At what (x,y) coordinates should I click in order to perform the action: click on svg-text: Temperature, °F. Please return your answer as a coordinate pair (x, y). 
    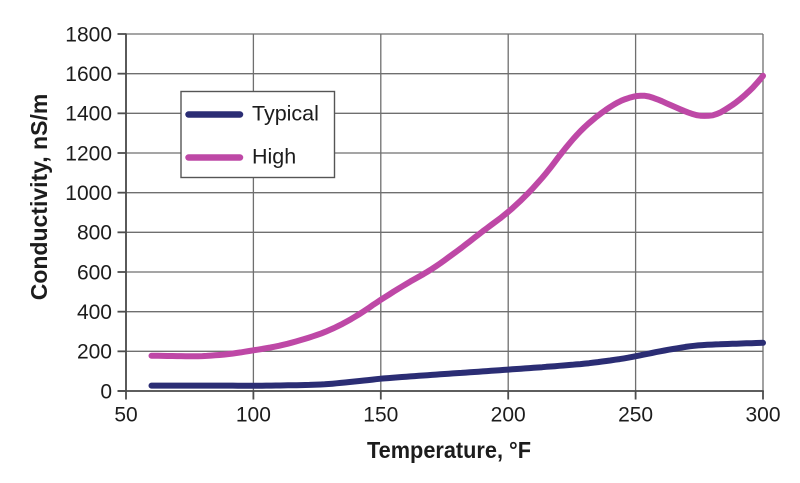
    Looking at the image, I should click on (449, 450).